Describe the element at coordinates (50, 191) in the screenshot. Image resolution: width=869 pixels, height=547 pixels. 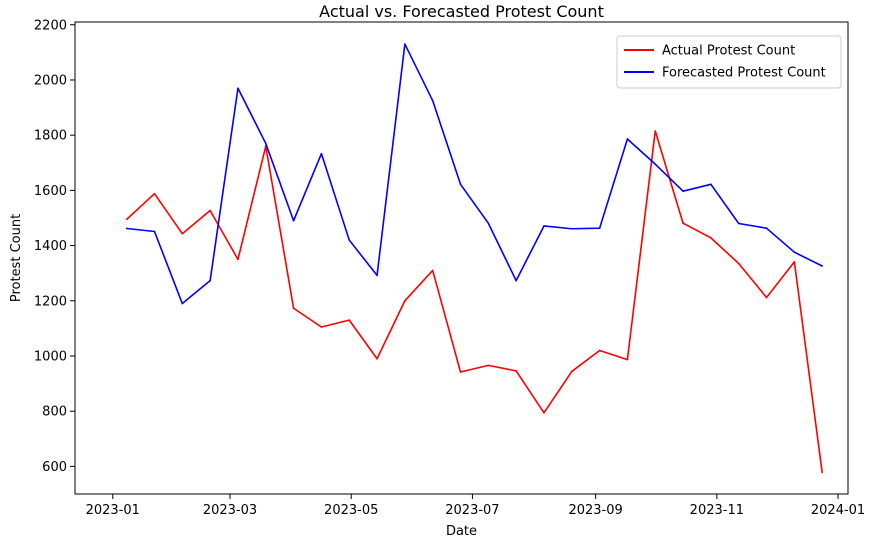
I see `y-tick-label: 1600` at that location.